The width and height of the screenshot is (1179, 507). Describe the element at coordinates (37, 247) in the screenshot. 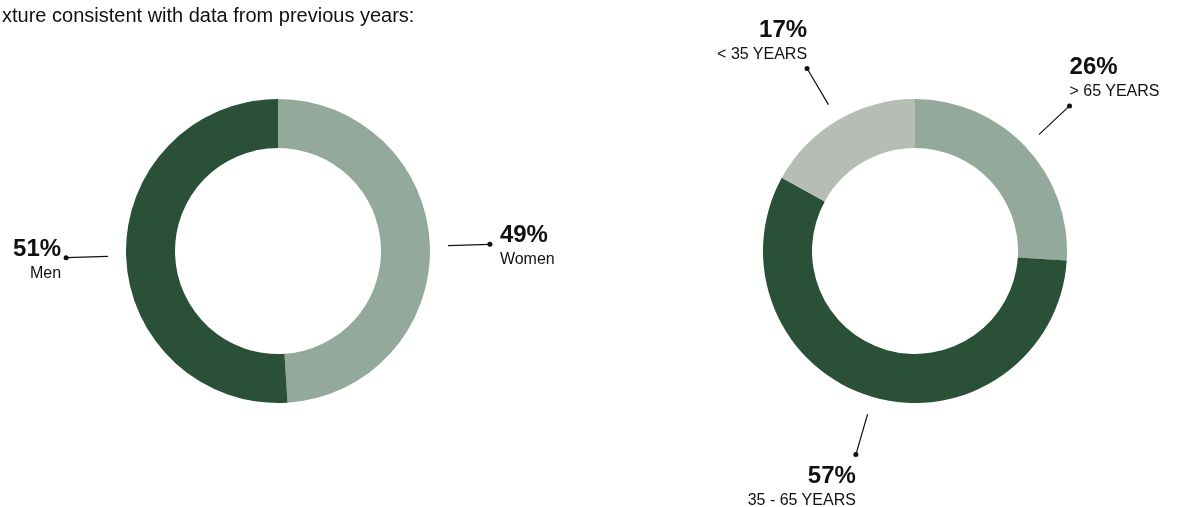

I see `data-label: 51%` at that location.